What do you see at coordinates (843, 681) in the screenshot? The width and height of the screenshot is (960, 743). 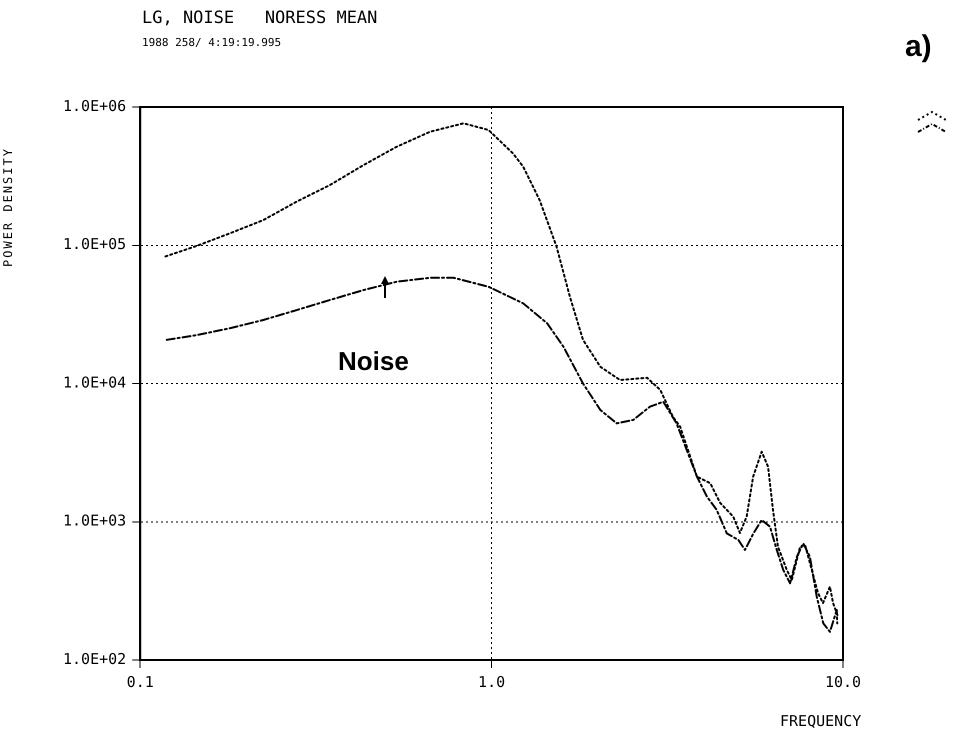 I see `x-tick-label: 10.0` at bounding box center [843, 681].